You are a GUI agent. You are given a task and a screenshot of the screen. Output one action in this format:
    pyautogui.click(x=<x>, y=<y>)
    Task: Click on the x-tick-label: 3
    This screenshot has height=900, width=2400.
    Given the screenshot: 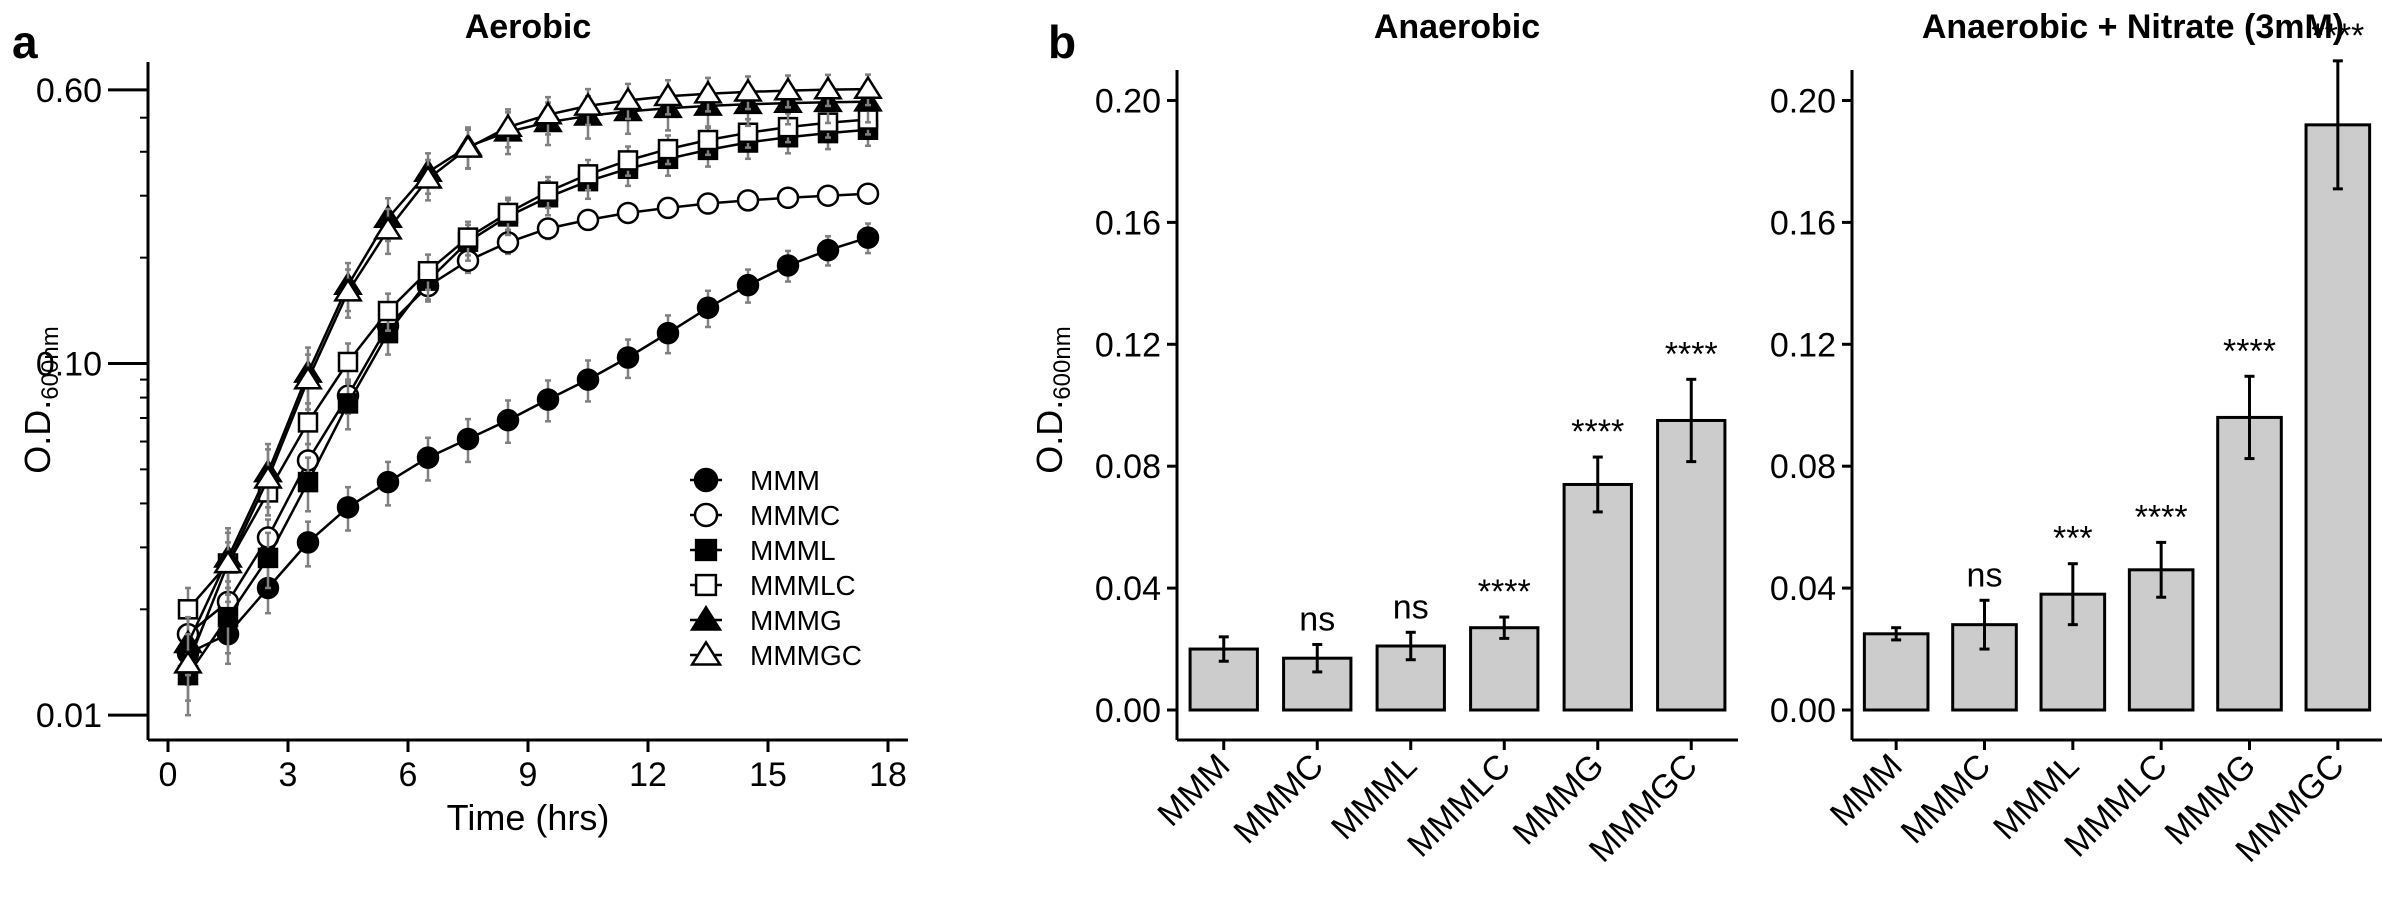 What is the action you would take?
    pyautogui.click(x=288, y=775)
    